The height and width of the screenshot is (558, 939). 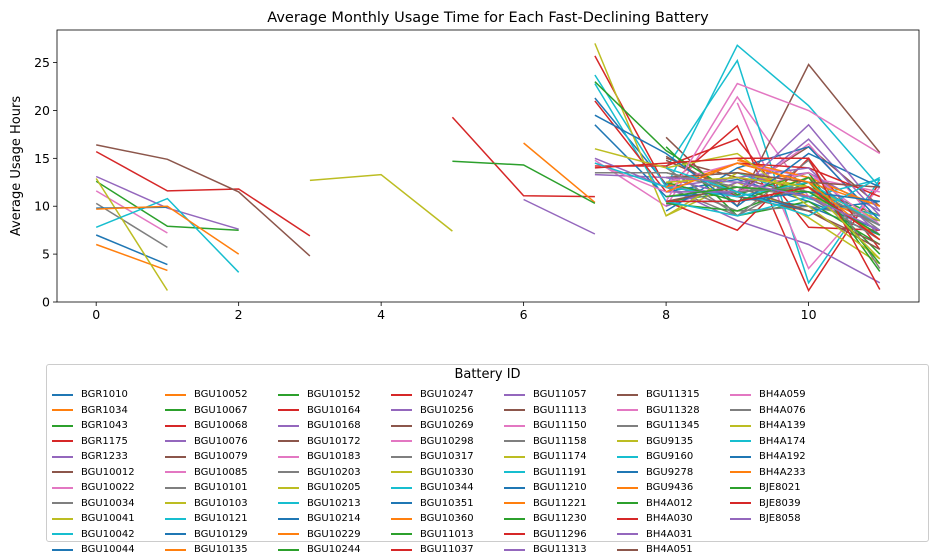 I want to click on legend-item-bgu10213: BGU10213, so click(x=334, y=504).